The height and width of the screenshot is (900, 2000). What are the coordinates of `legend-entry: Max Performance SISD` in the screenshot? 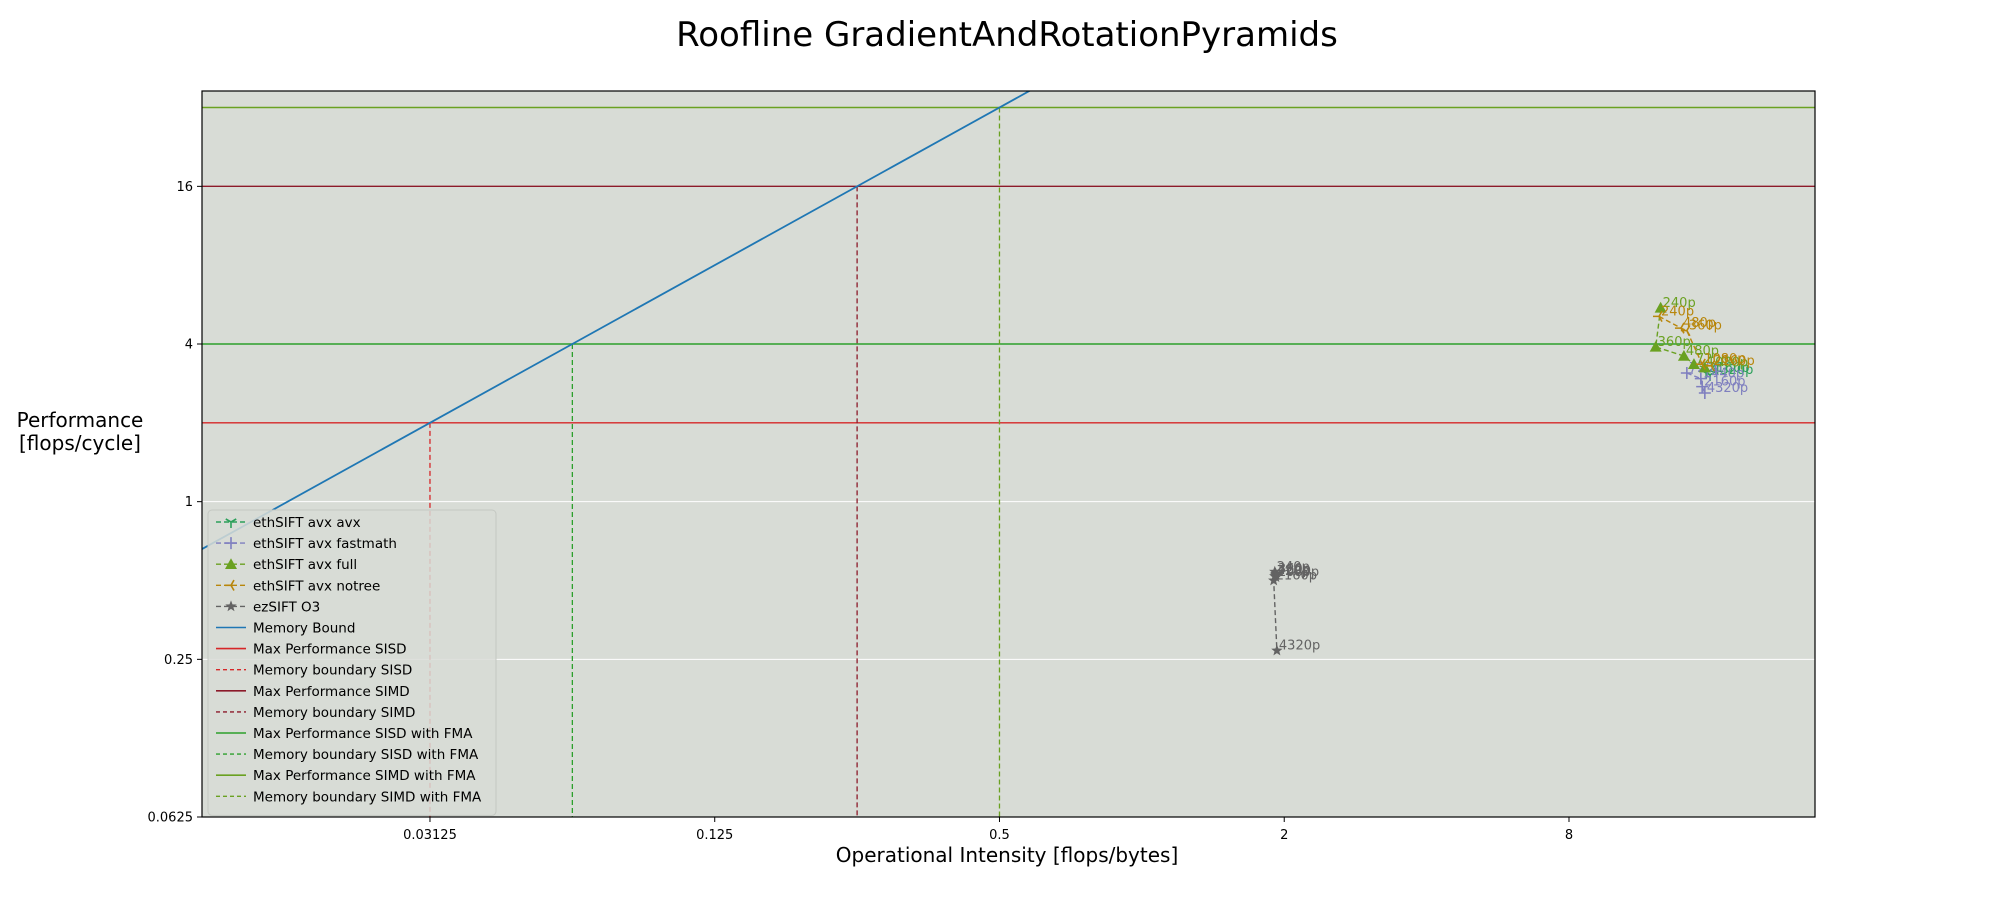 It's located at (311, 650).